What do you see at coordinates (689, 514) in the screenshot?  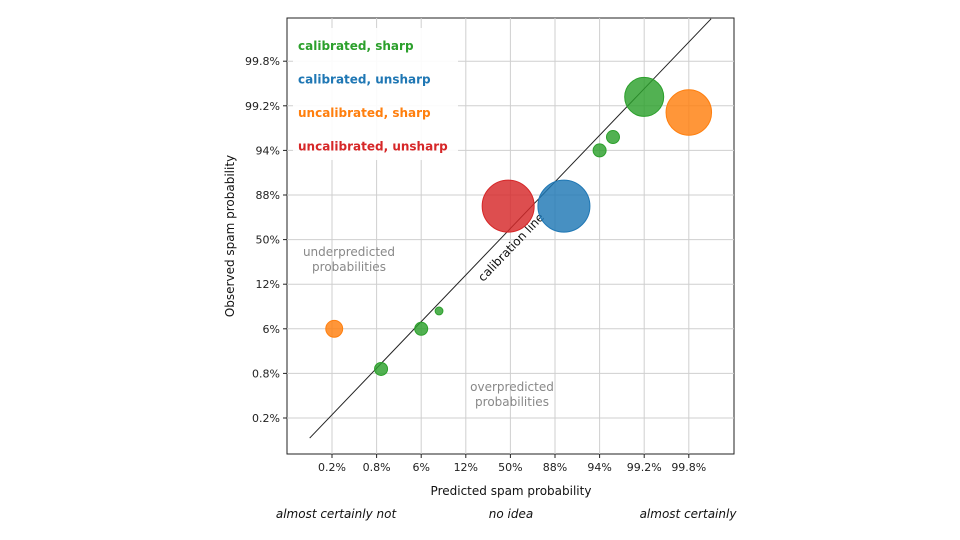 I see `footer-right: almost certainly` at bounding box center [689, 514].